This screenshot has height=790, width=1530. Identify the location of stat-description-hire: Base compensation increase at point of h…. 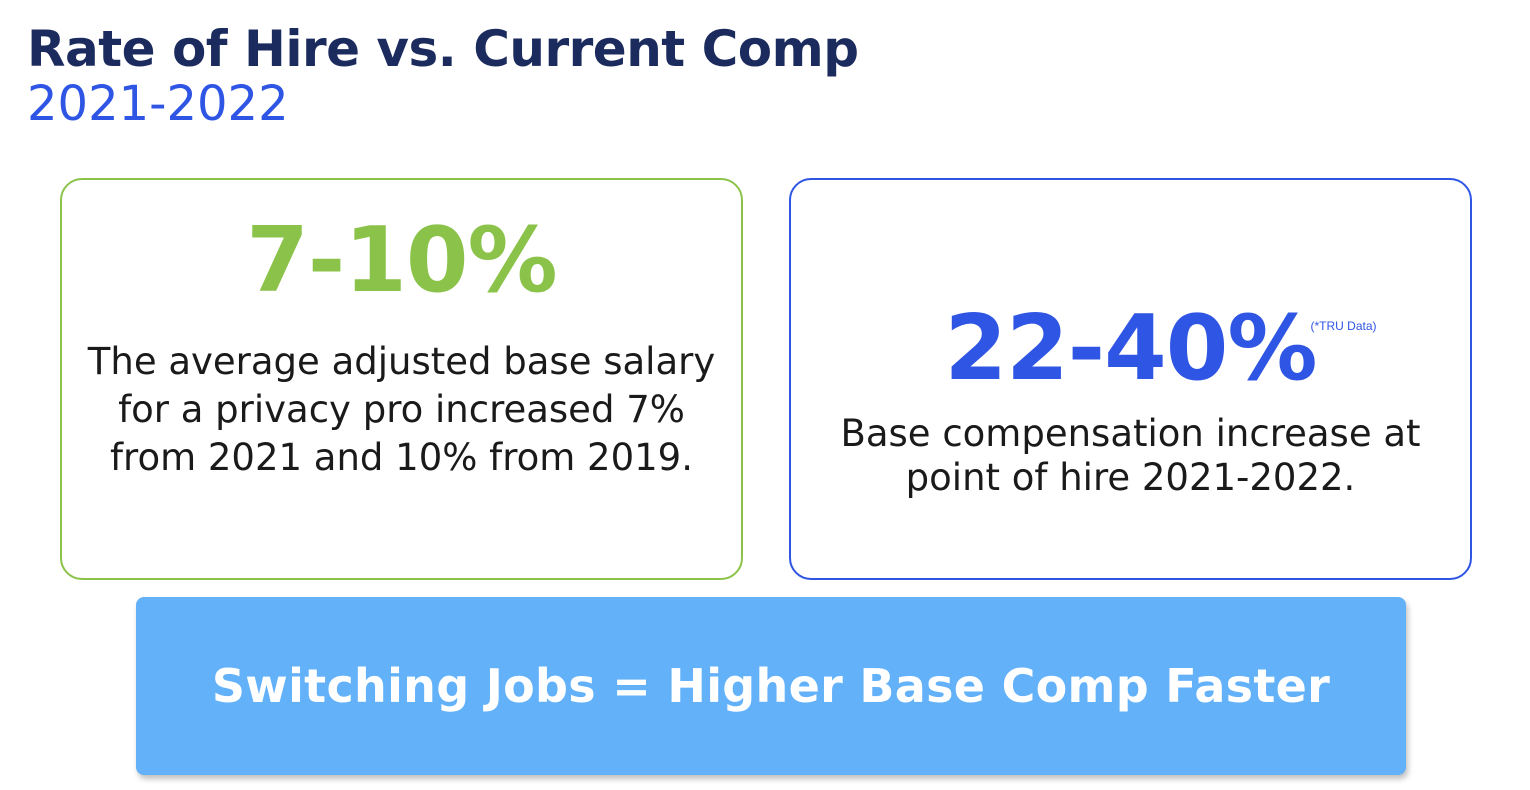
(1130, 455).